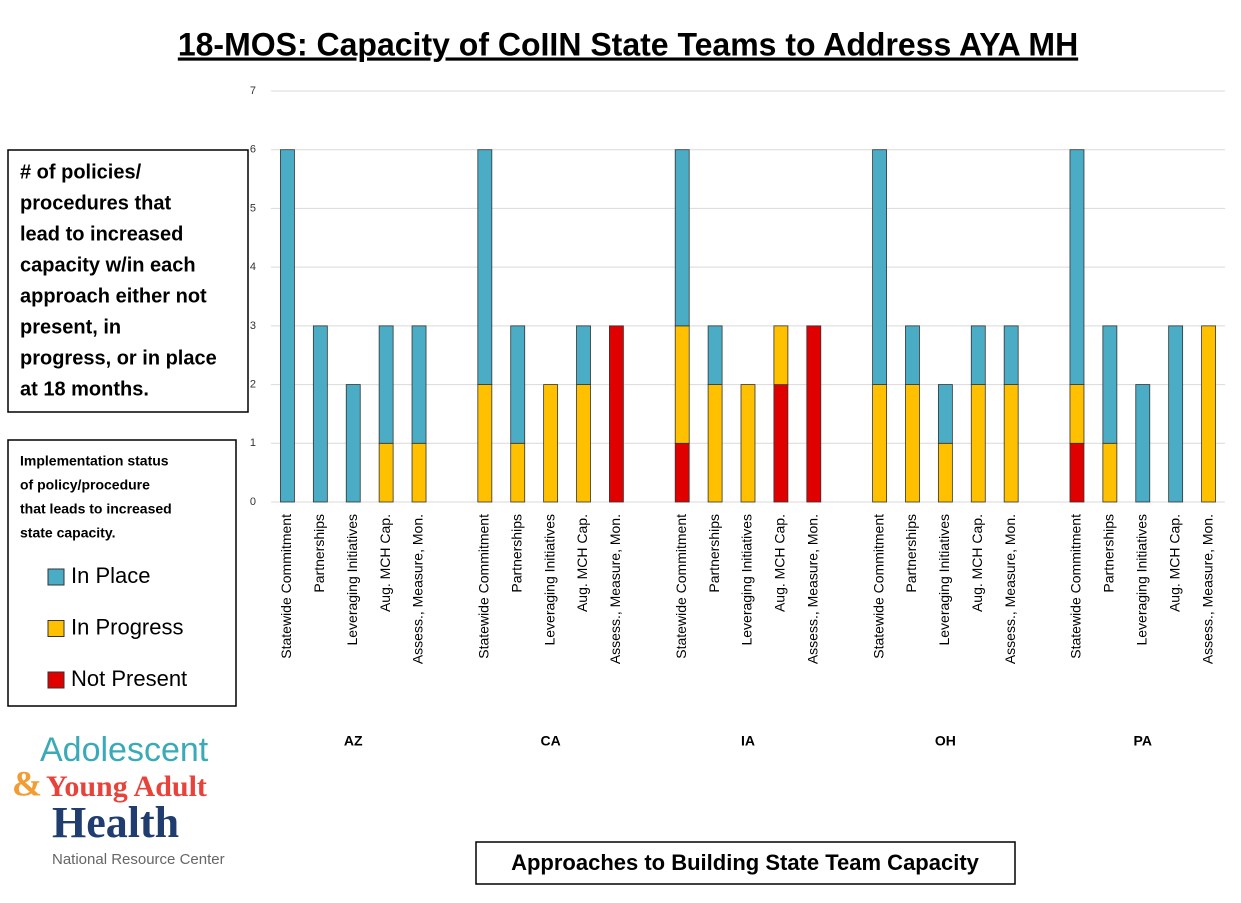 The height and width of the screenshot is (903, 1241). What do you see at coordinates (27, 783) in the screenshot?
I see `logo-text: &` at bounding box center [27, 783].